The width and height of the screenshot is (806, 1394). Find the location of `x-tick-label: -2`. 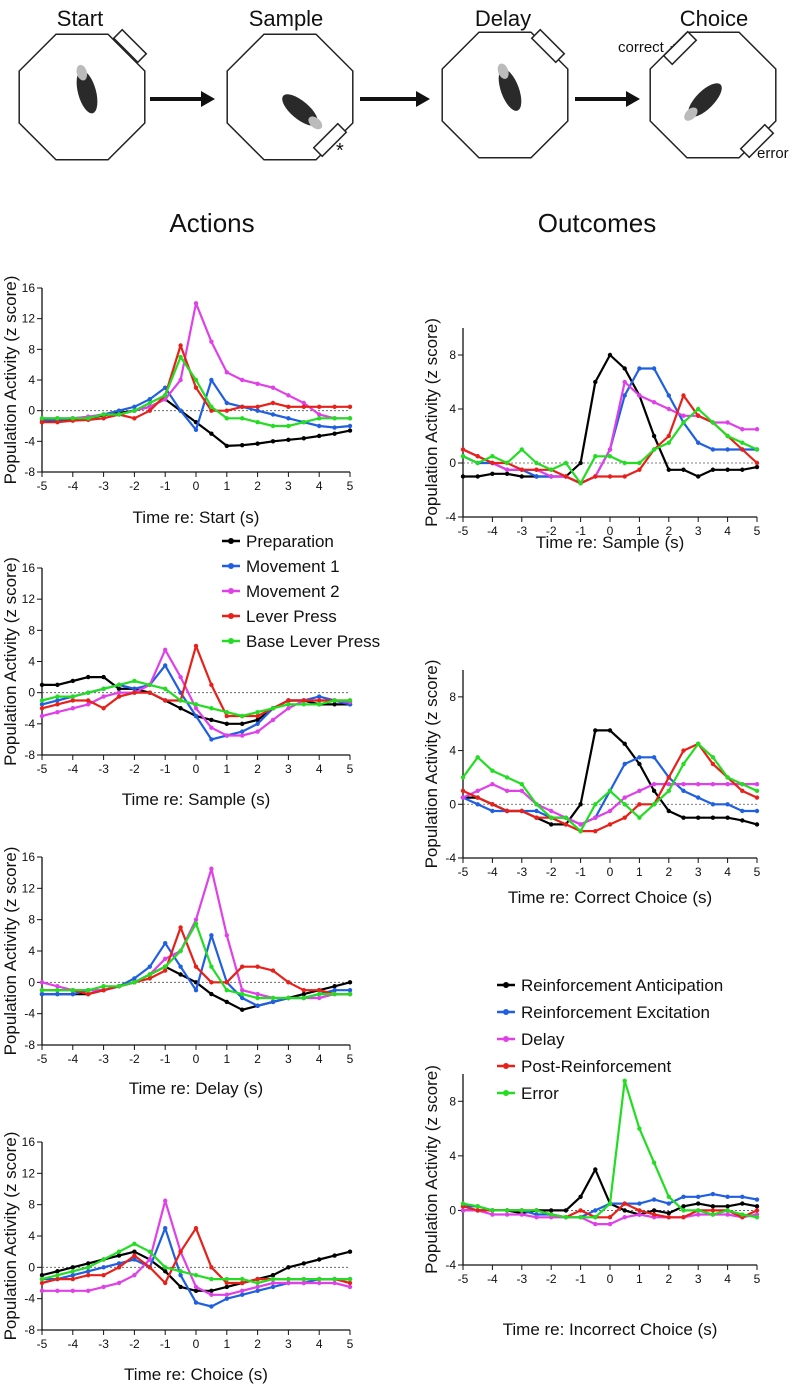

x-tick-label: -2 is located at coordinates (134, 769).